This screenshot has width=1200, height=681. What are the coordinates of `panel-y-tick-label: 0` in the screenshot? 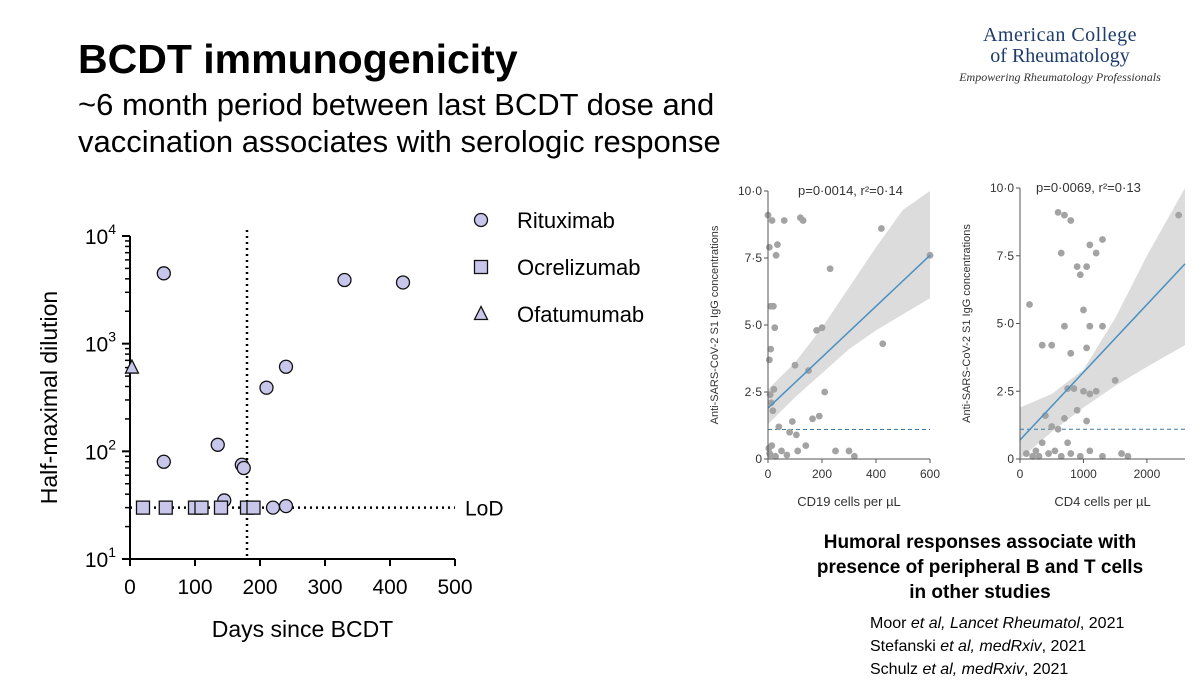 It's located at (1010, 459).